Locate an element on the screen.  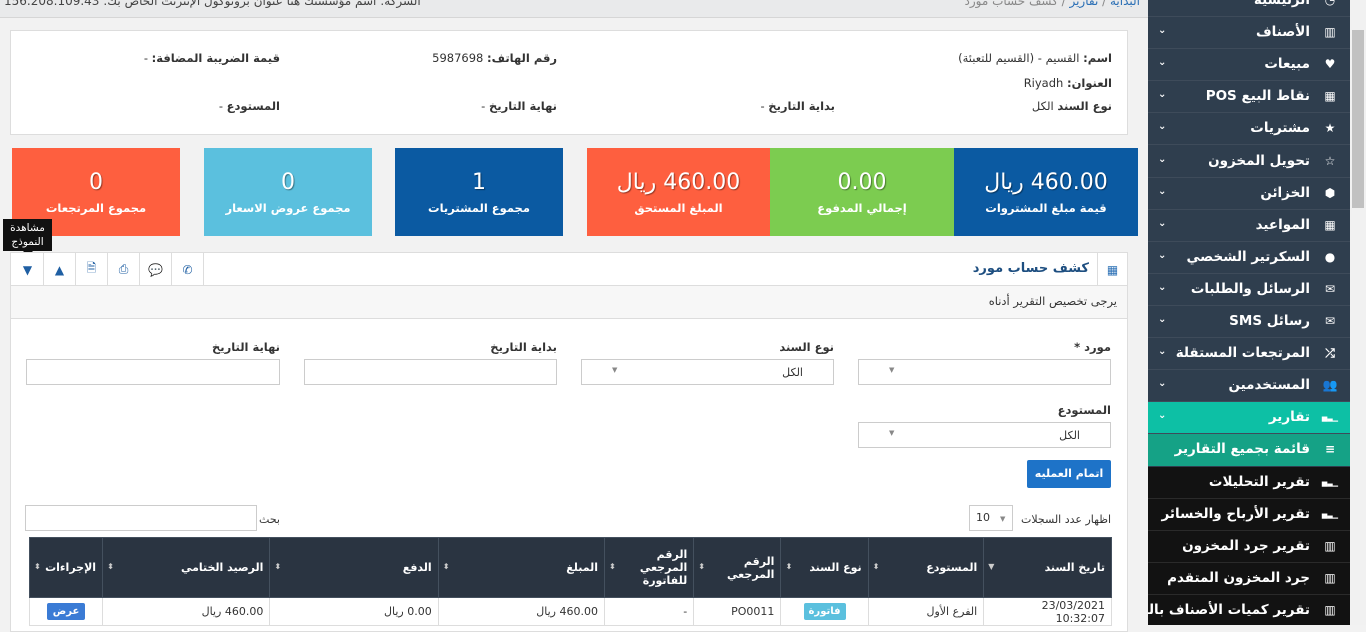
sidebar-item: ≡ قائمة بجميع التقارير is located at coordinates (1249, 450).